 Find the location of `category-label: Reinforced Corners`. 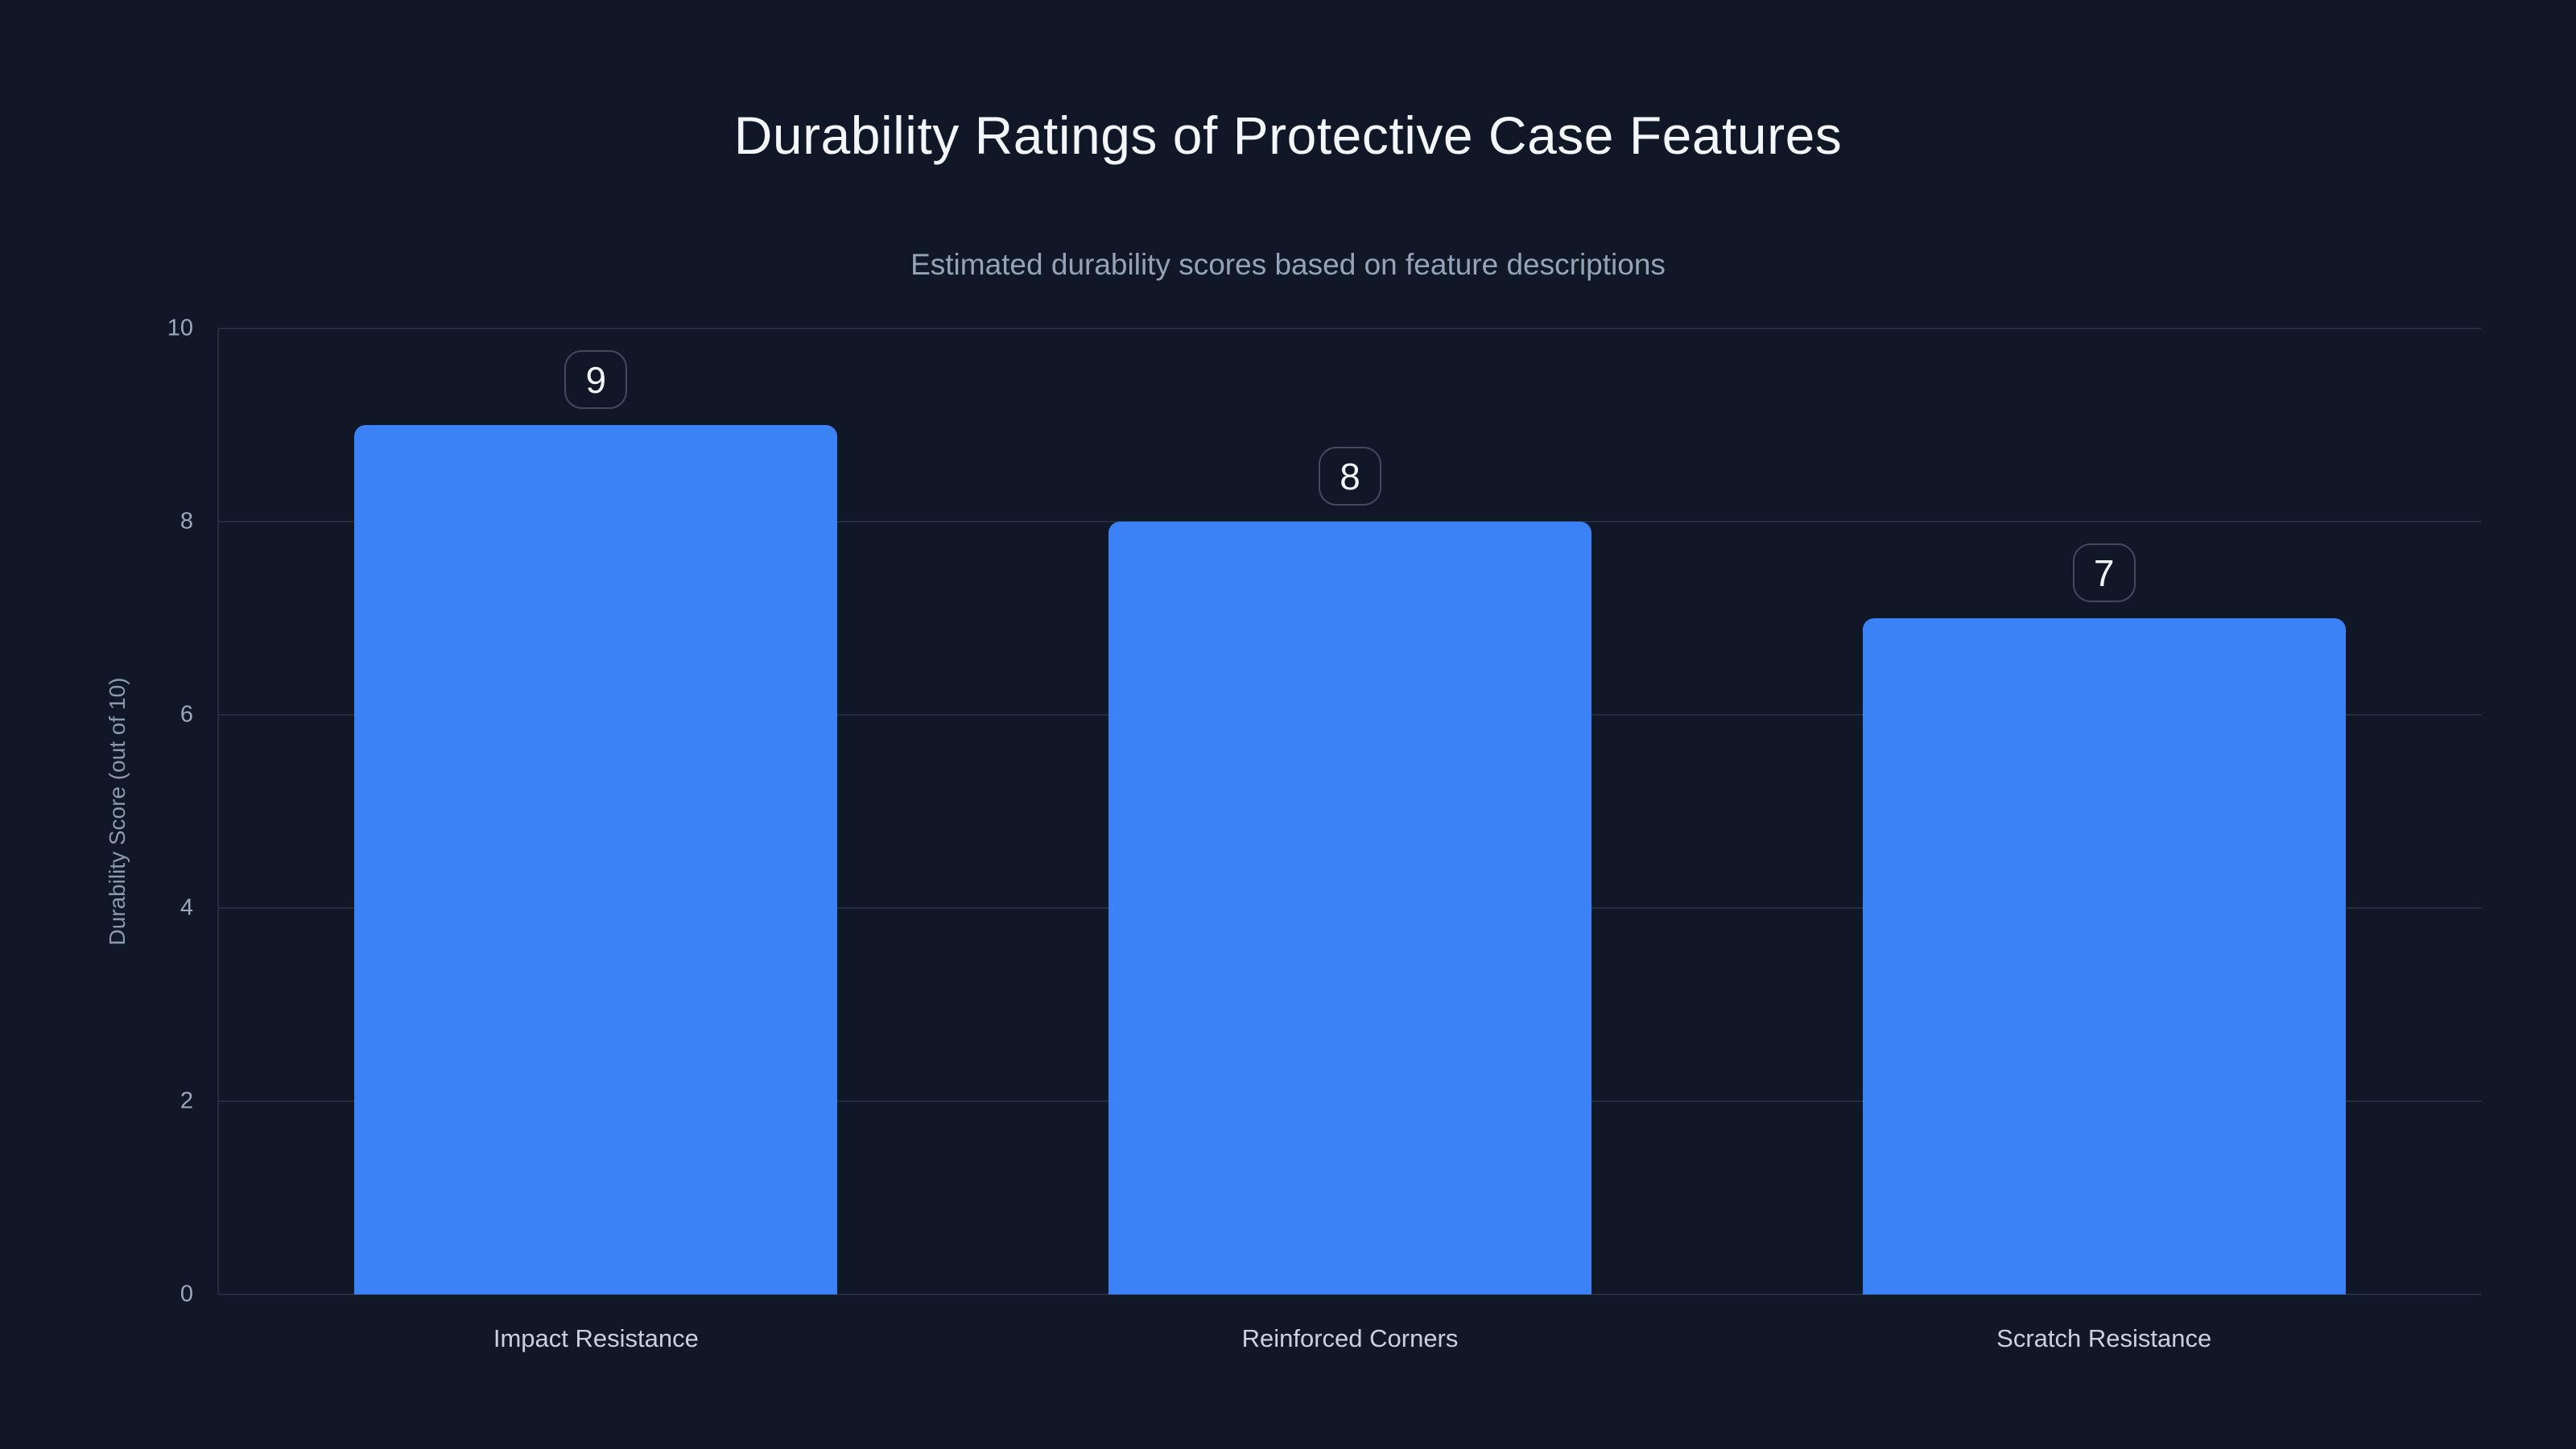

category-label: Reinforced Corners is located at coordinates (1350, 1338).